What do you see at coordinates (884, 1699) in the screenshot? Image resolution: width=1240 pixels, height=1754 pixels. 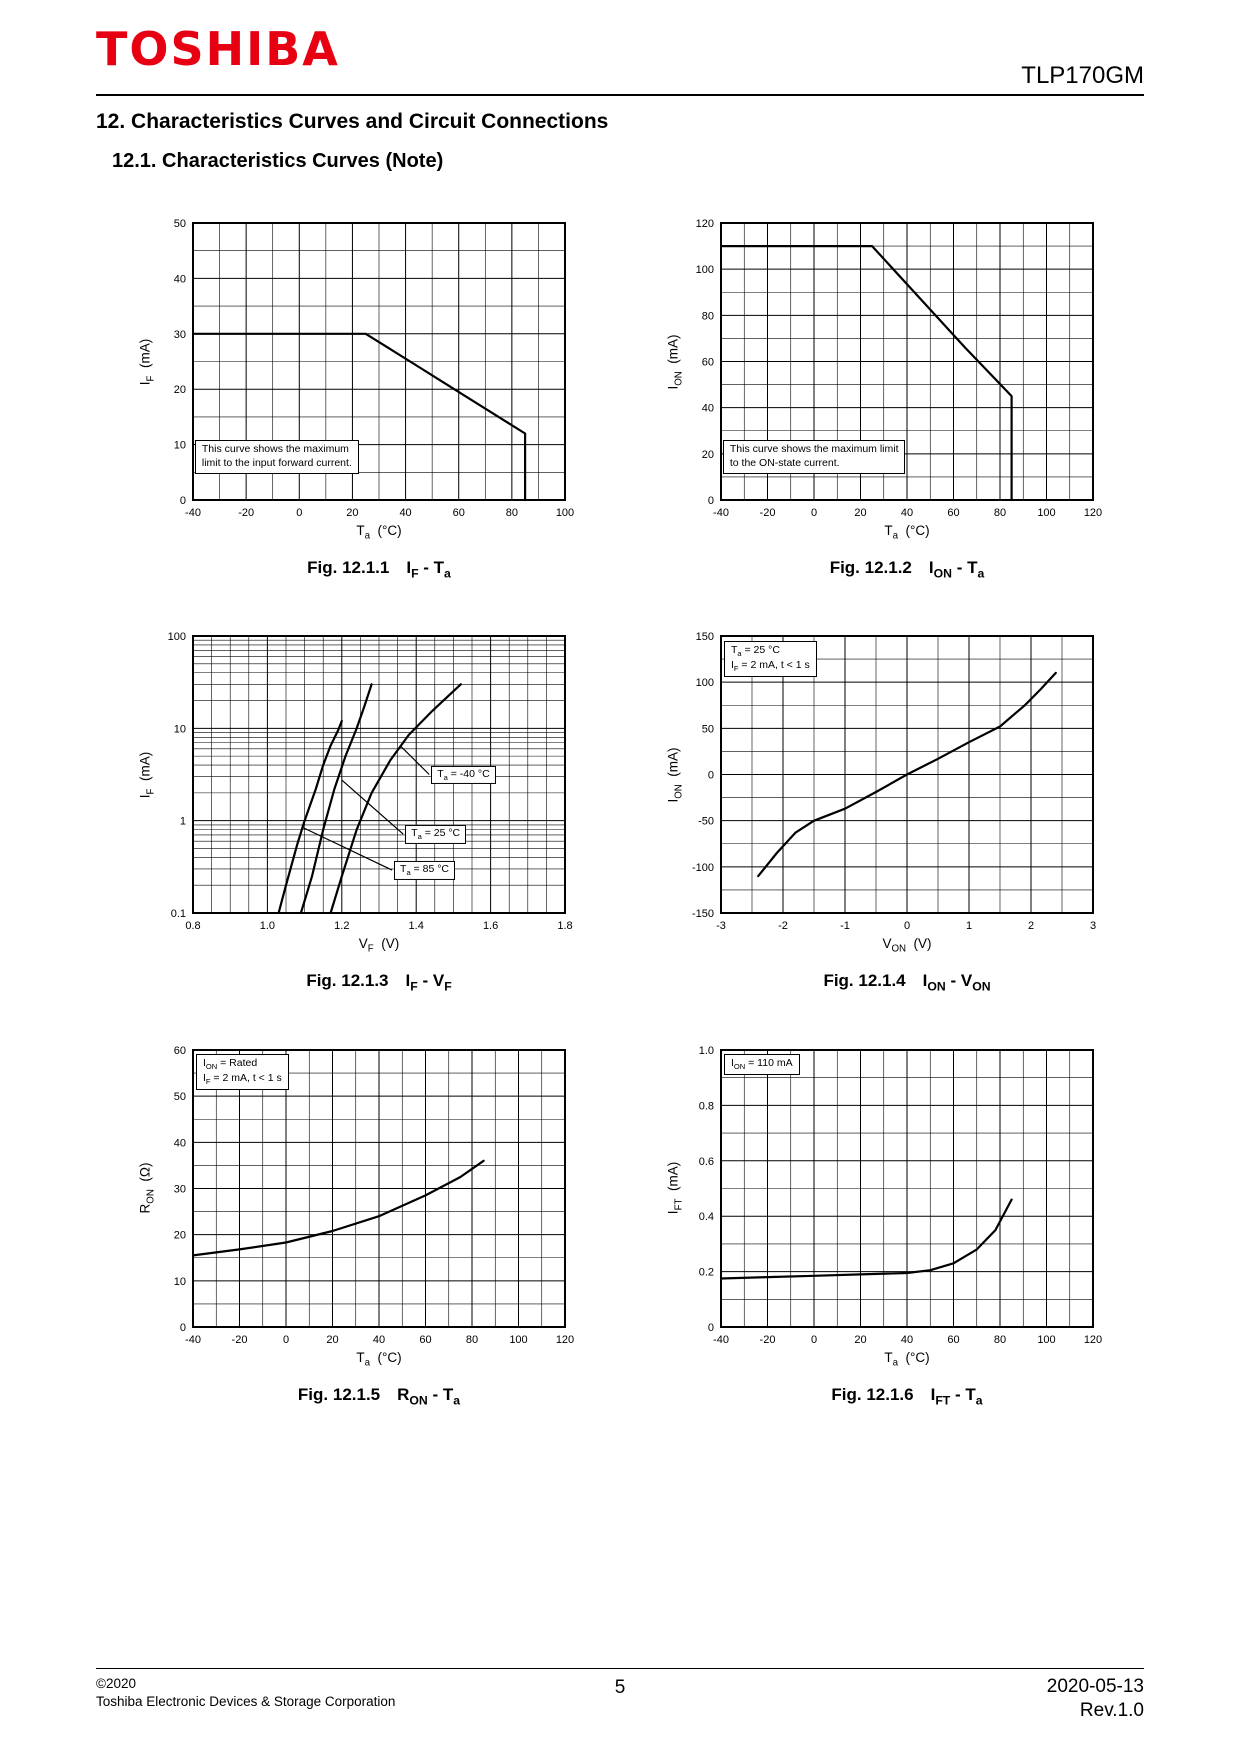 I see `footer-right: 2020-05-13 Rev.1.0` at bounding box center [884, 1699].